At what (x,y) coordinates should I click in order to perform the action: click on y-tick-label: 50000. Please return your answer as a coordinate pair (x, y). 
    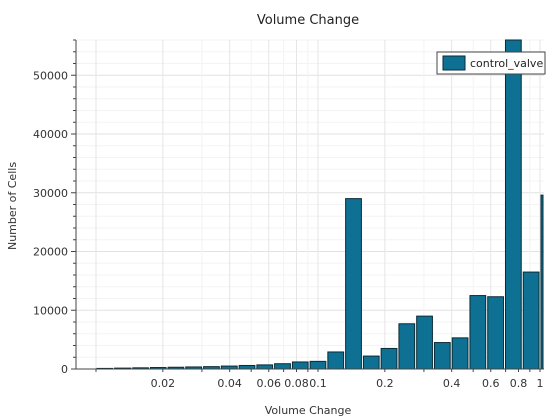
    Looking at the image, I should click on (50, 75).